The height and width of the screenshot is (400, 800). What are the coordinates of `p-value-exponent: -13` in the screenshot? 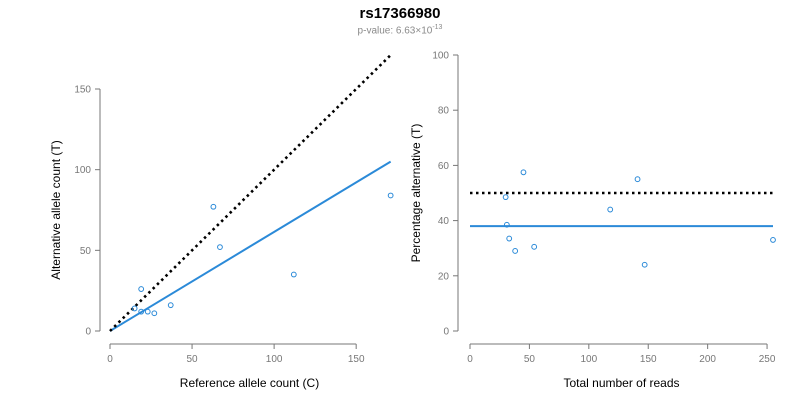 It's located at (437, 27).